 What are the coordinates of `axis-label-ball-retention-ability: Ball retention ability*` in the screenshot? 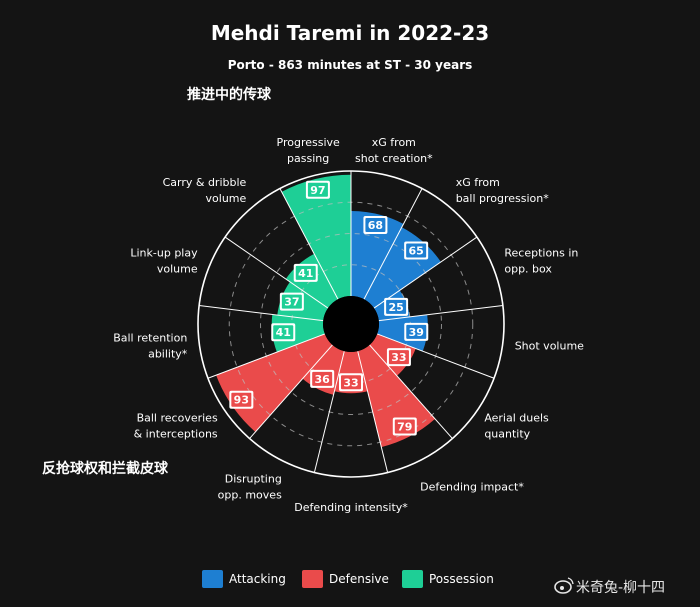 It's located at (150, 346).